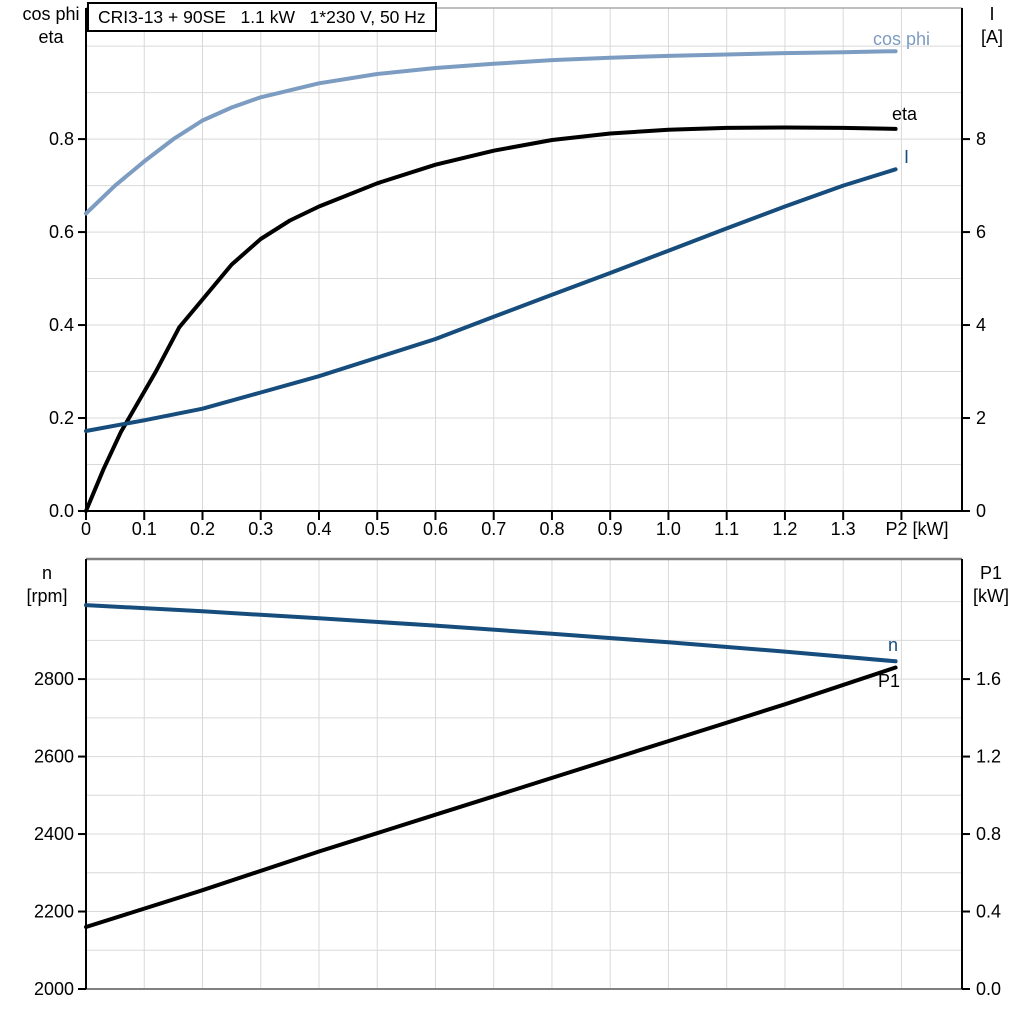  What do you see at coordinates (144, 529) in the screenshot?
I see `x-tick-label: 0.1` at bounding box center [144, 529].